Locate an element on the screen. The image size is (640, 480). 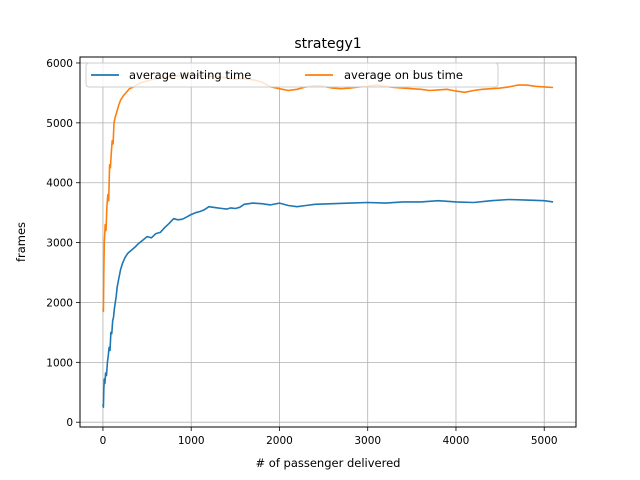
y-axis-label: frames is located at coordinates (21, 242).